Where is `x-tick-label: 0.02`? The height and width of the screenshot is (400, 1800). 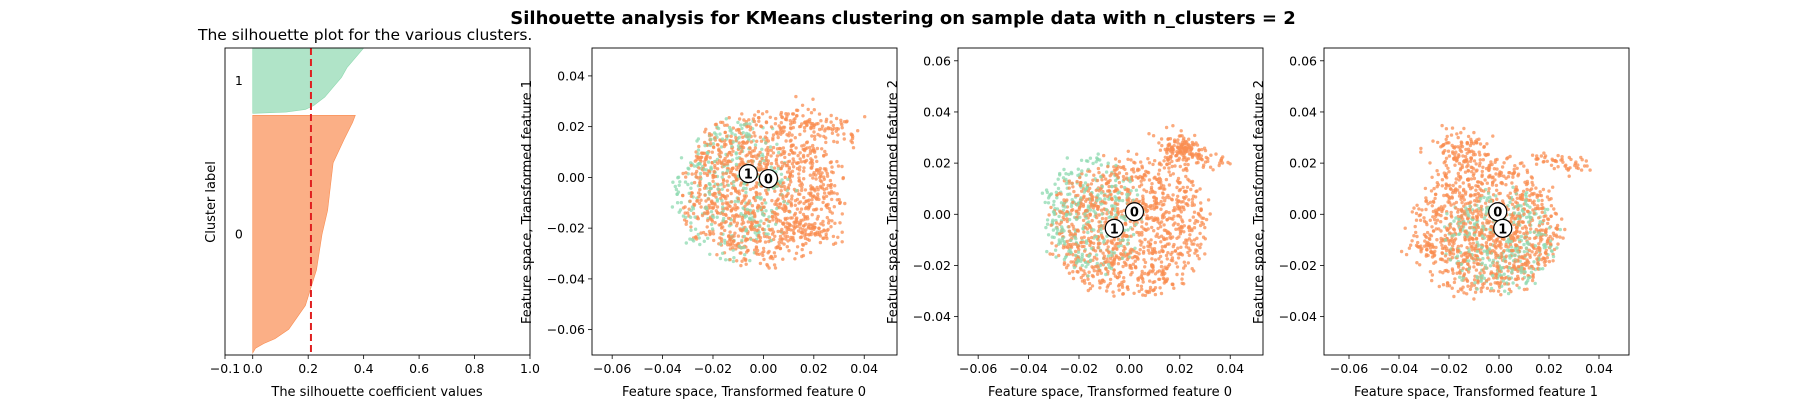
x-tick-label: 0.02 is located at coordinates (1180, 368).